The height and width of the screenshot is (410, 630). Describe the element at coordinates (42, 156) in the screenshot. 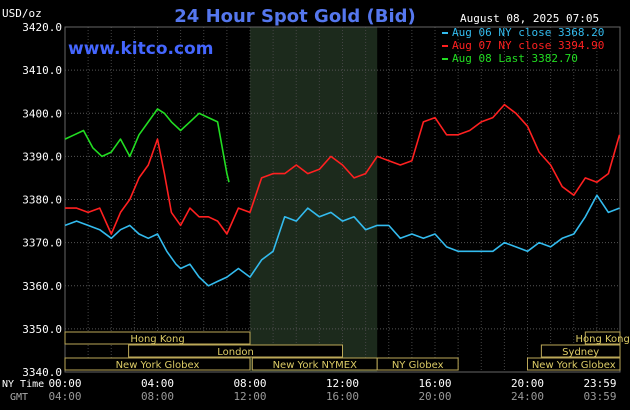

I see `y-tick-label: 3390.0` at that location.